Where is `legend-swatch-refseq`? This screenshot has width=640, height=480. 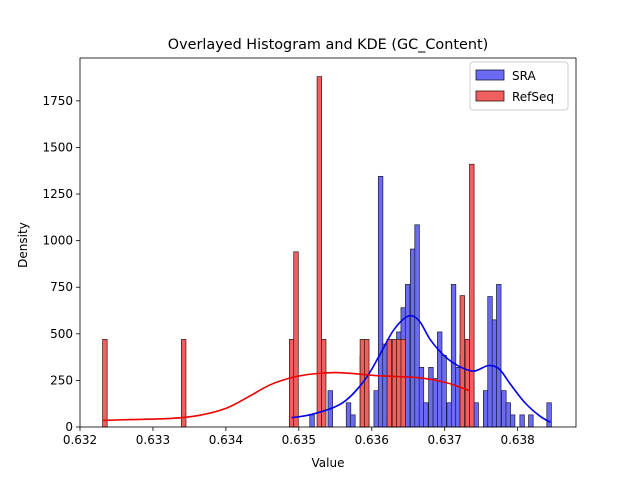 legend-swatch-refseq is located at coordinates (490, 96).